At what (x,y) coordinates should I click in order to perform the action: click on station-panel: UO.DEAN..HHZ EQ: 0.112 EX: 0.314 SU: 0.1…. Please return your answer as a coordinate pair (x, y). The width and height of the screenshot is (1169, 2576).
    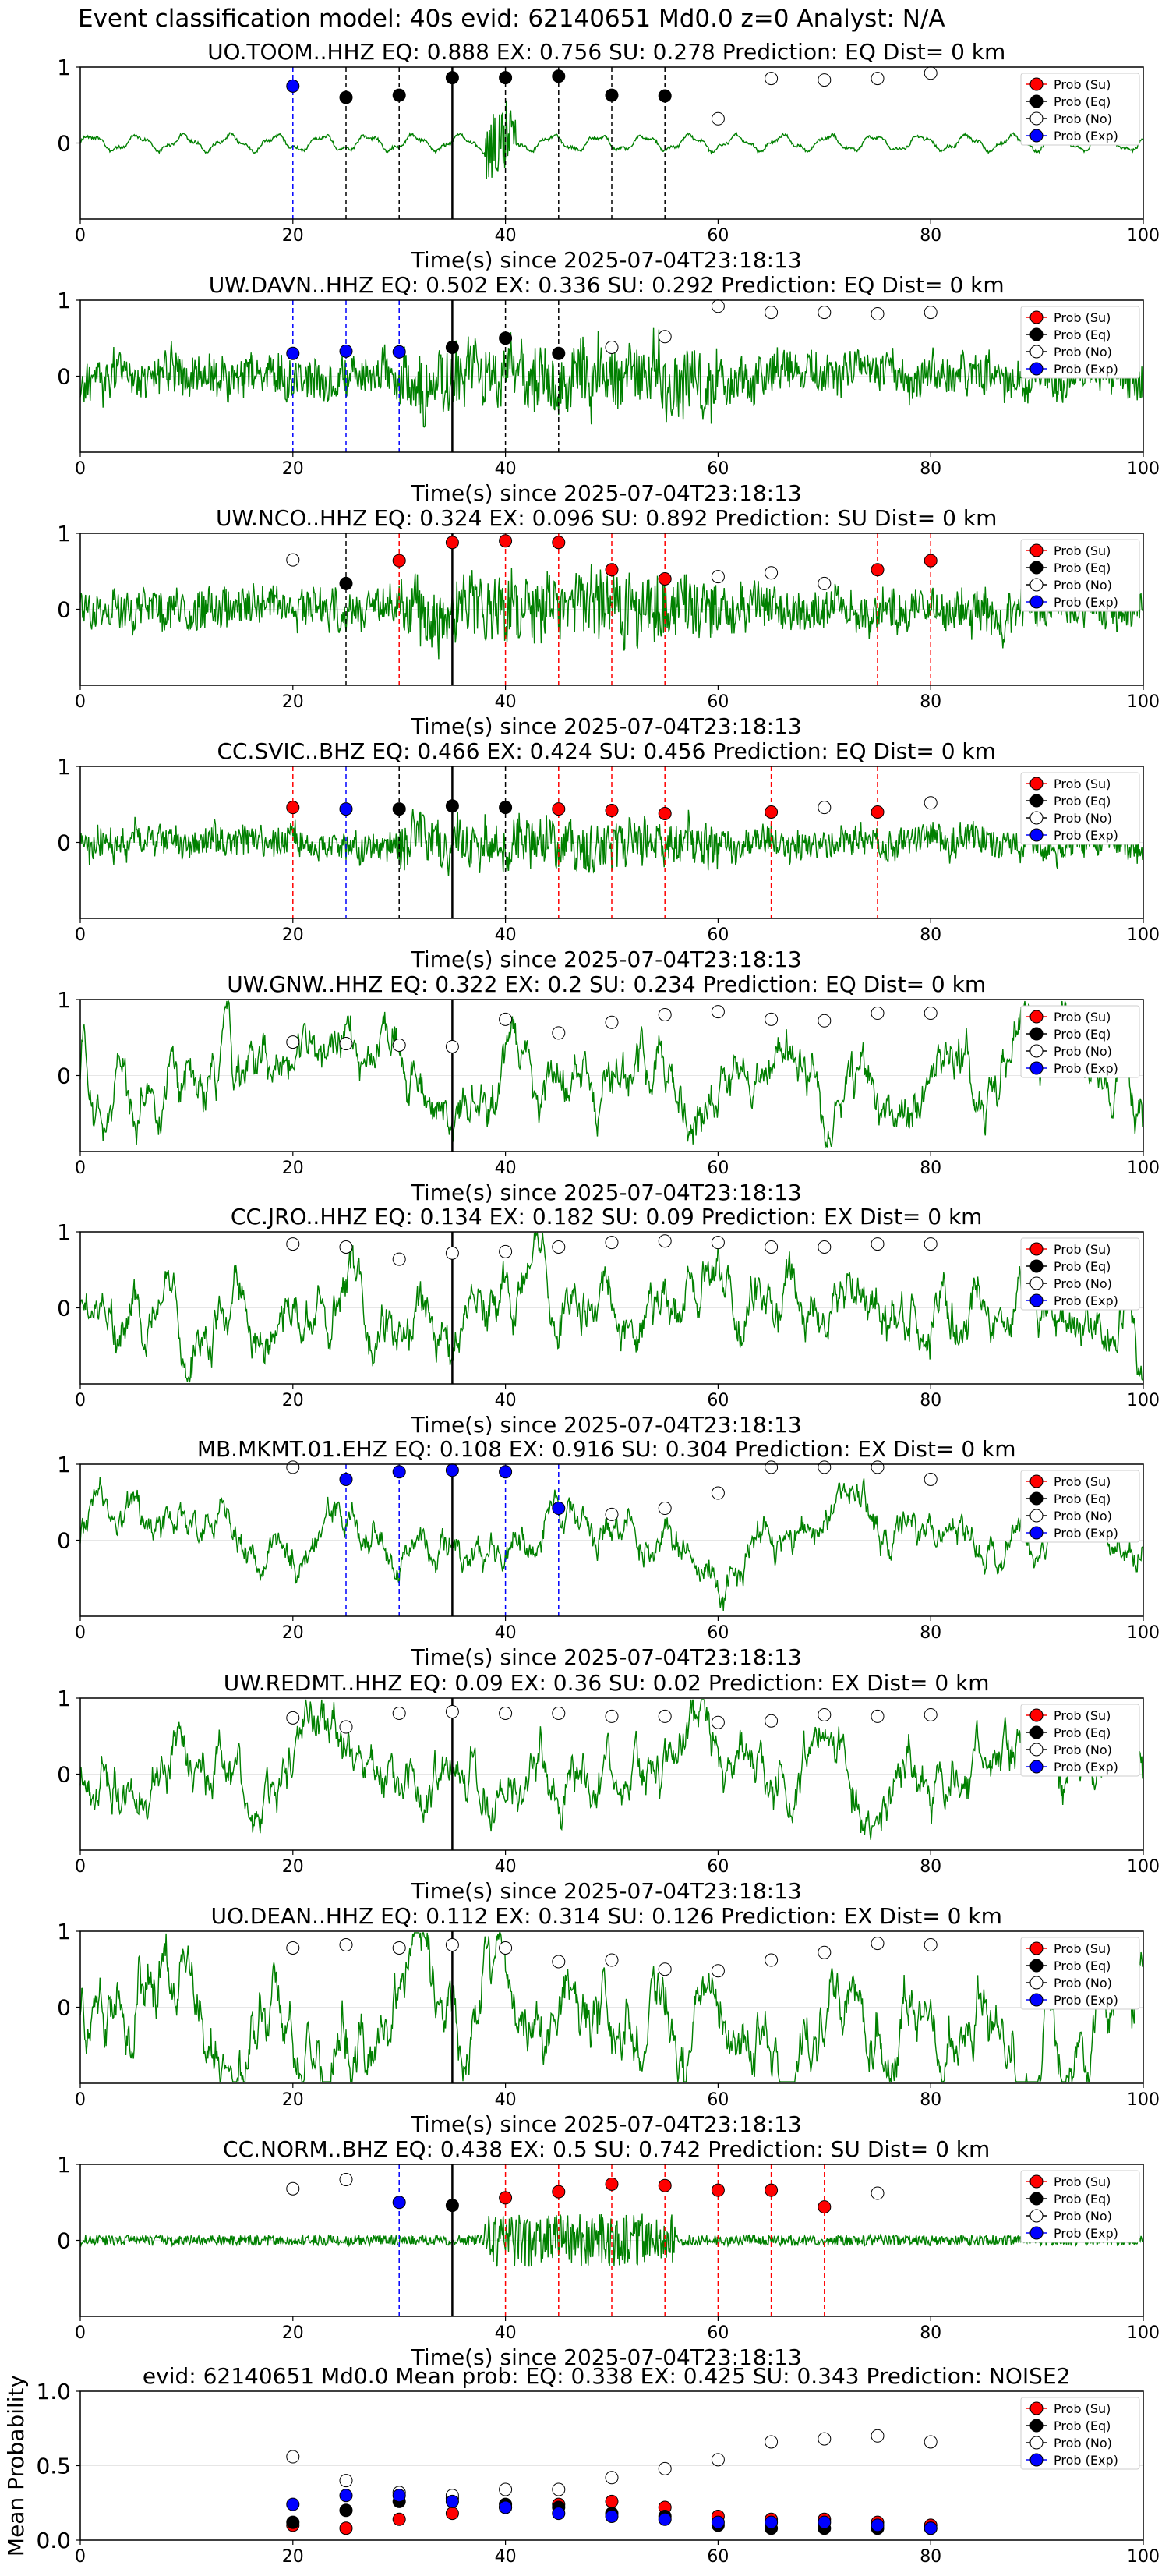
    Looking at the image, I should click on (608, 2020).